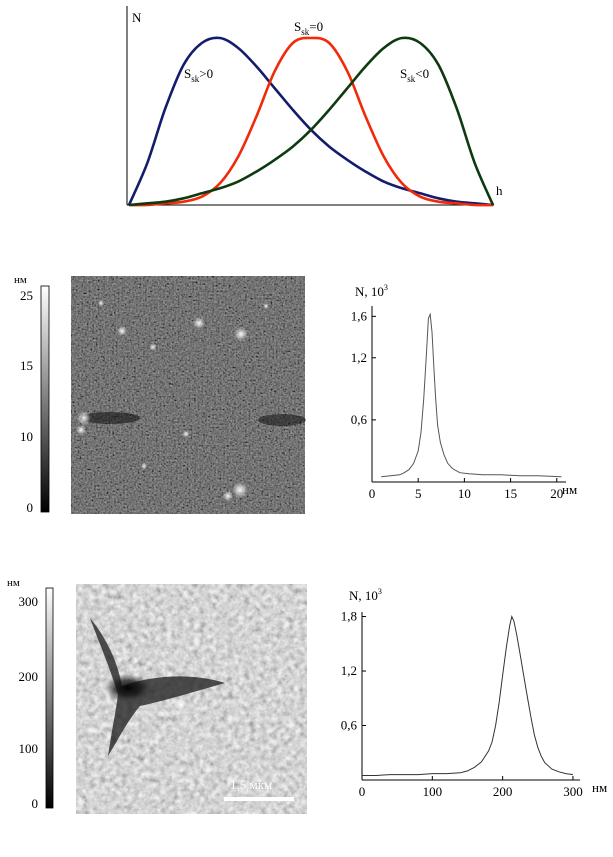  Describe the element at coordinates (349, 616) in the screenshot. I see `y-tick-label: 1,8` at that location.